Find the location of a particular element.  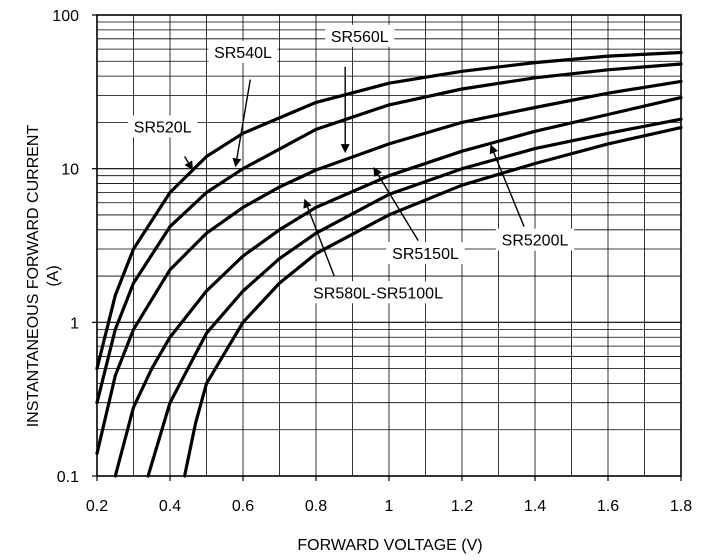

y-tick-label: 10 is located at coordinates (70, 170).